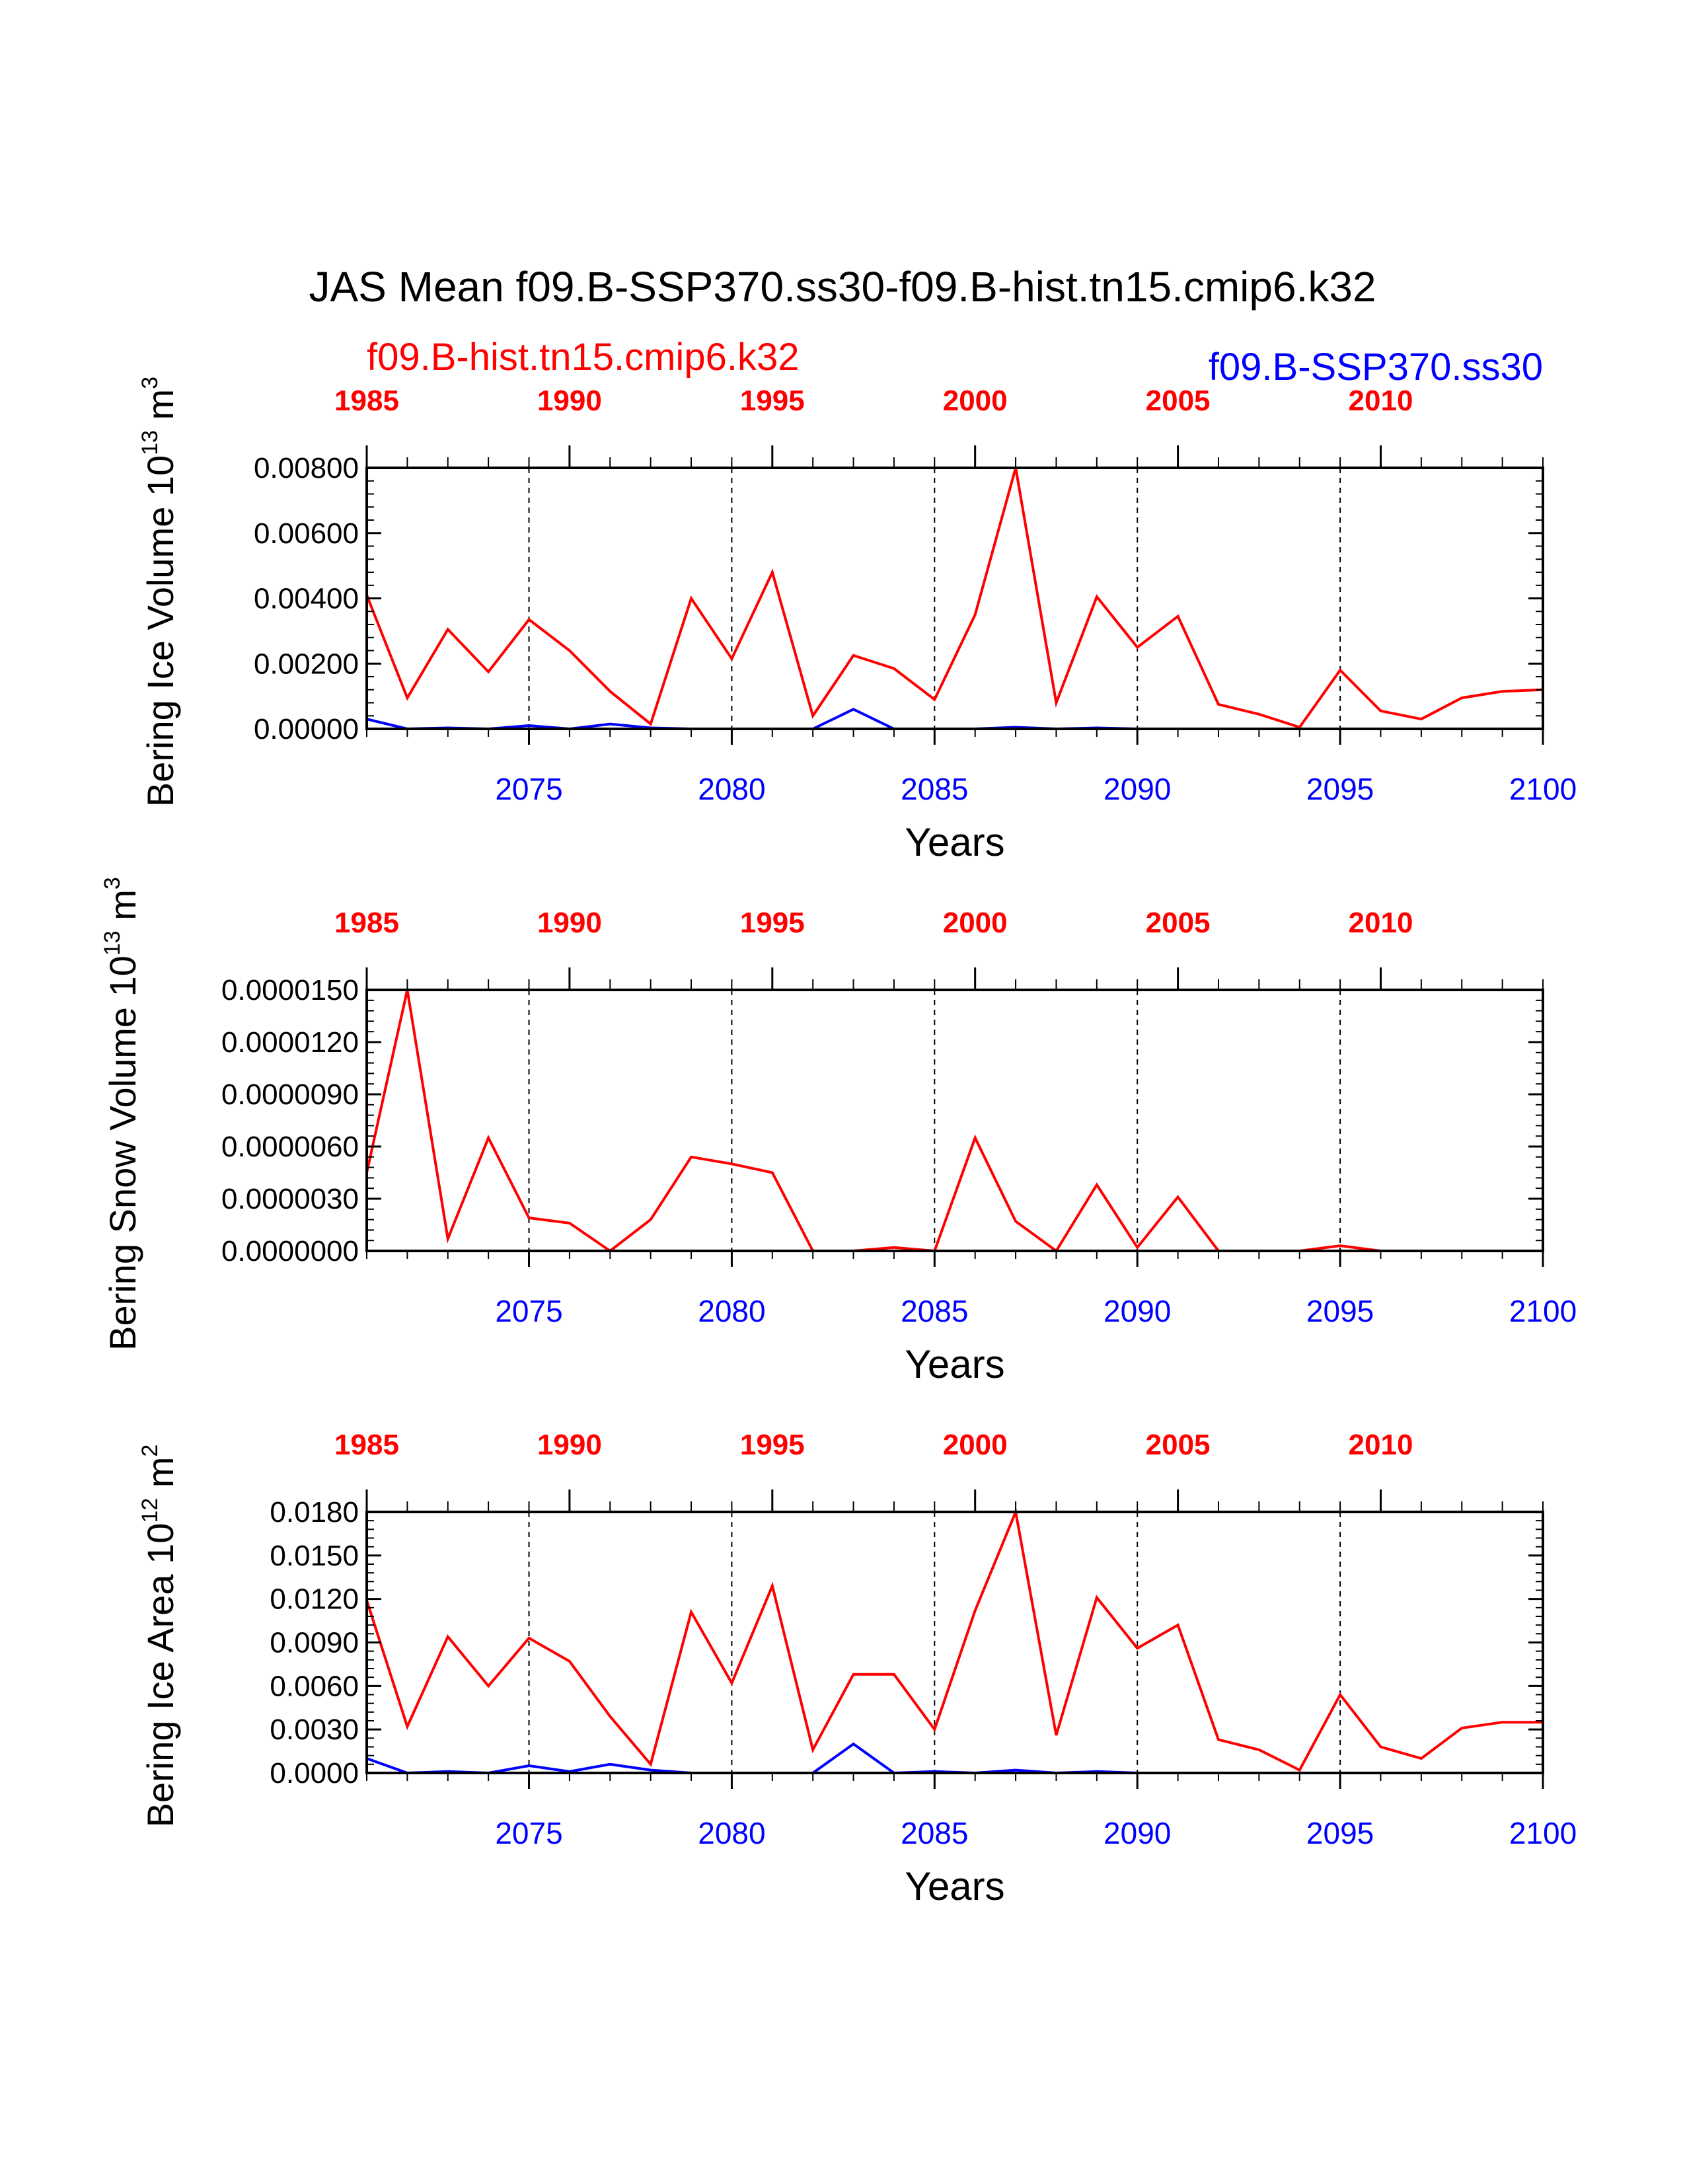  I want to click on y-axis-label: Bering Ice Volume 1013 m3, so click(159, 592).